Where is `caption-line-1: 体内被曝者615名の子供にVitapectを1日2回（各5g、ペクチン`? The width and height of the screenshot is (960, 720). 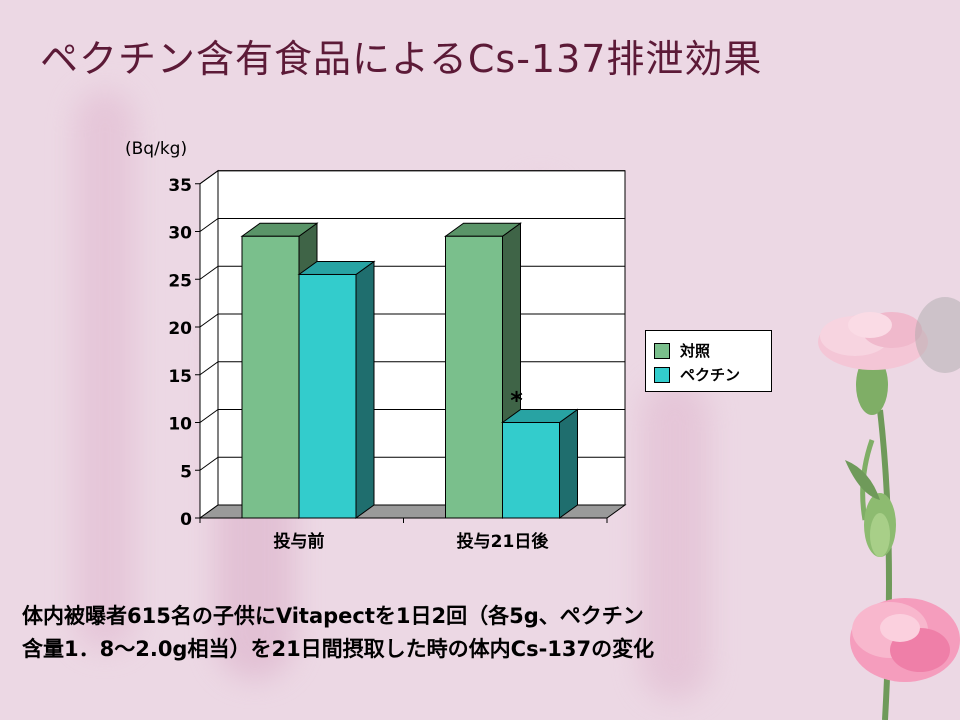 caption-line-1: 体内被曝者615名の子供にVitapectを1日2回（各5g、ペクチン is located at coordinates (333, 616).